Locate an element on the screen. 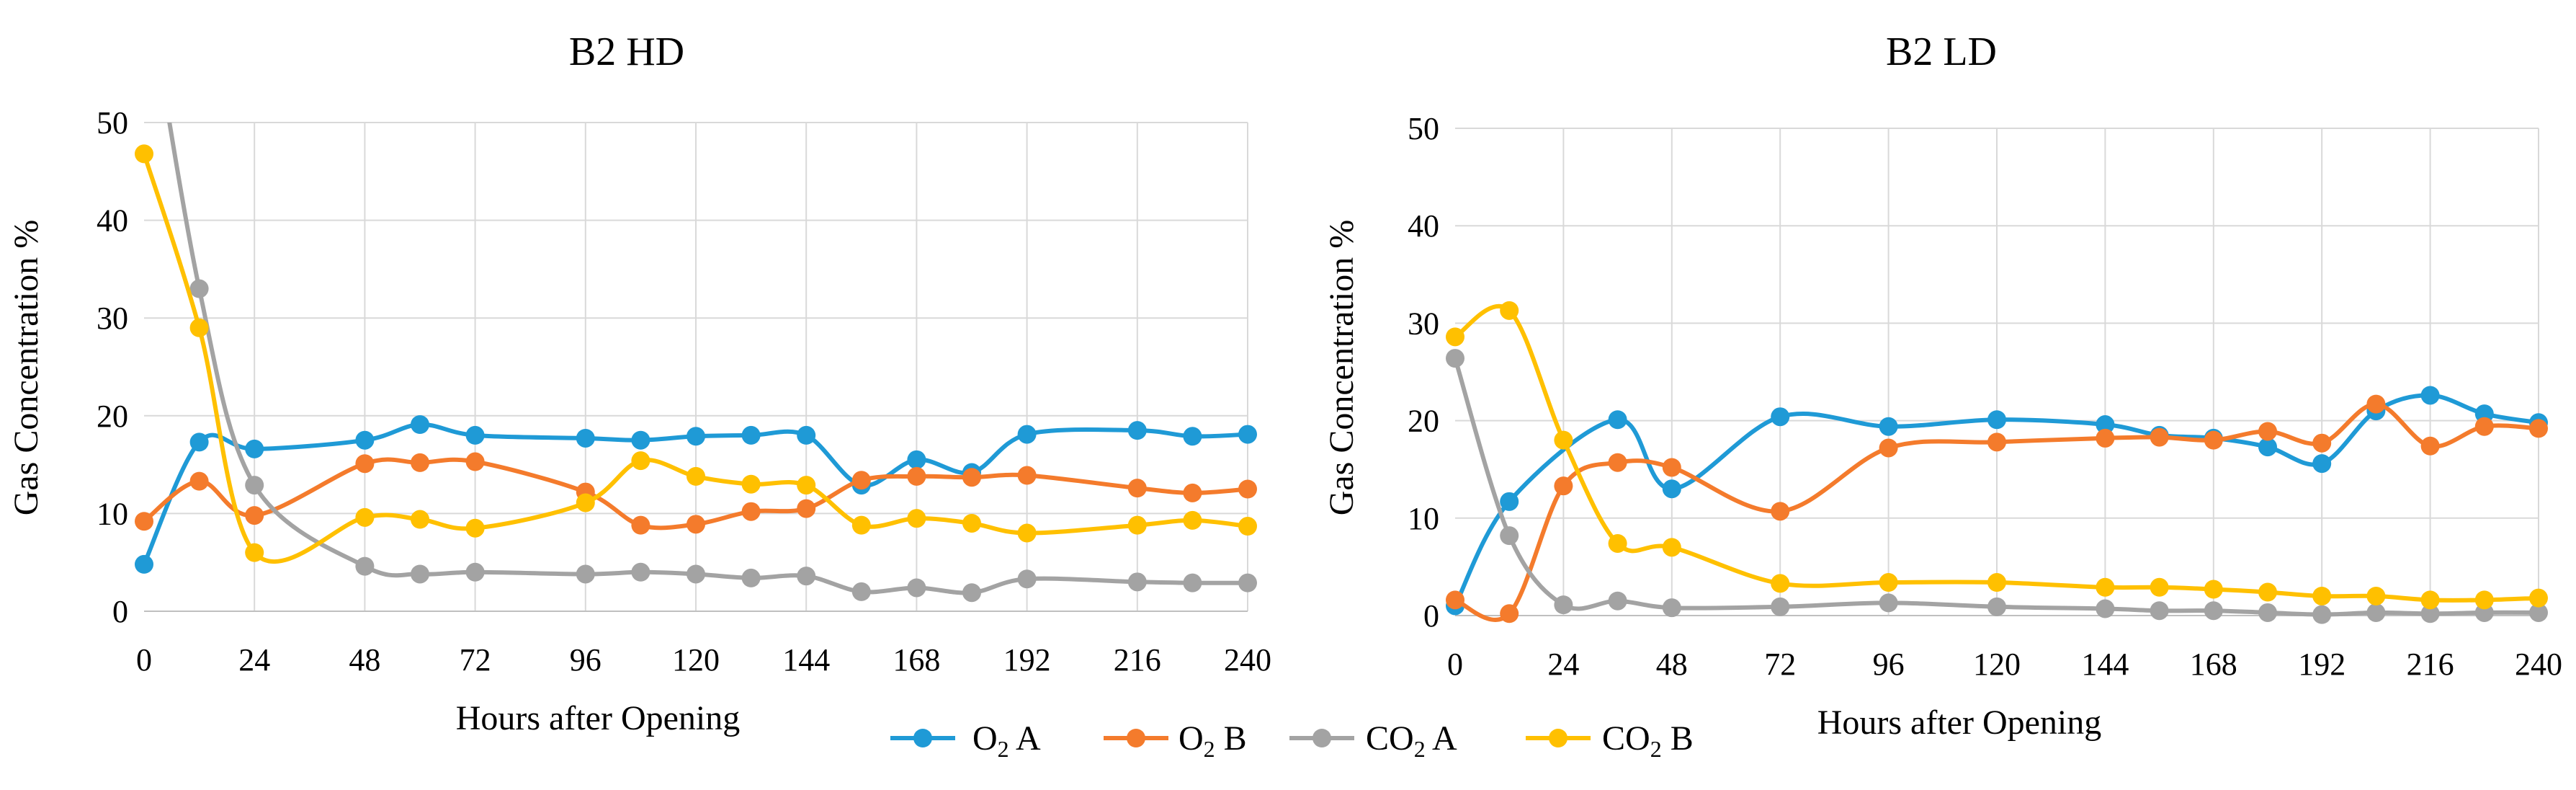  x-tick-label: 96 is located at coordinates (585, 660).